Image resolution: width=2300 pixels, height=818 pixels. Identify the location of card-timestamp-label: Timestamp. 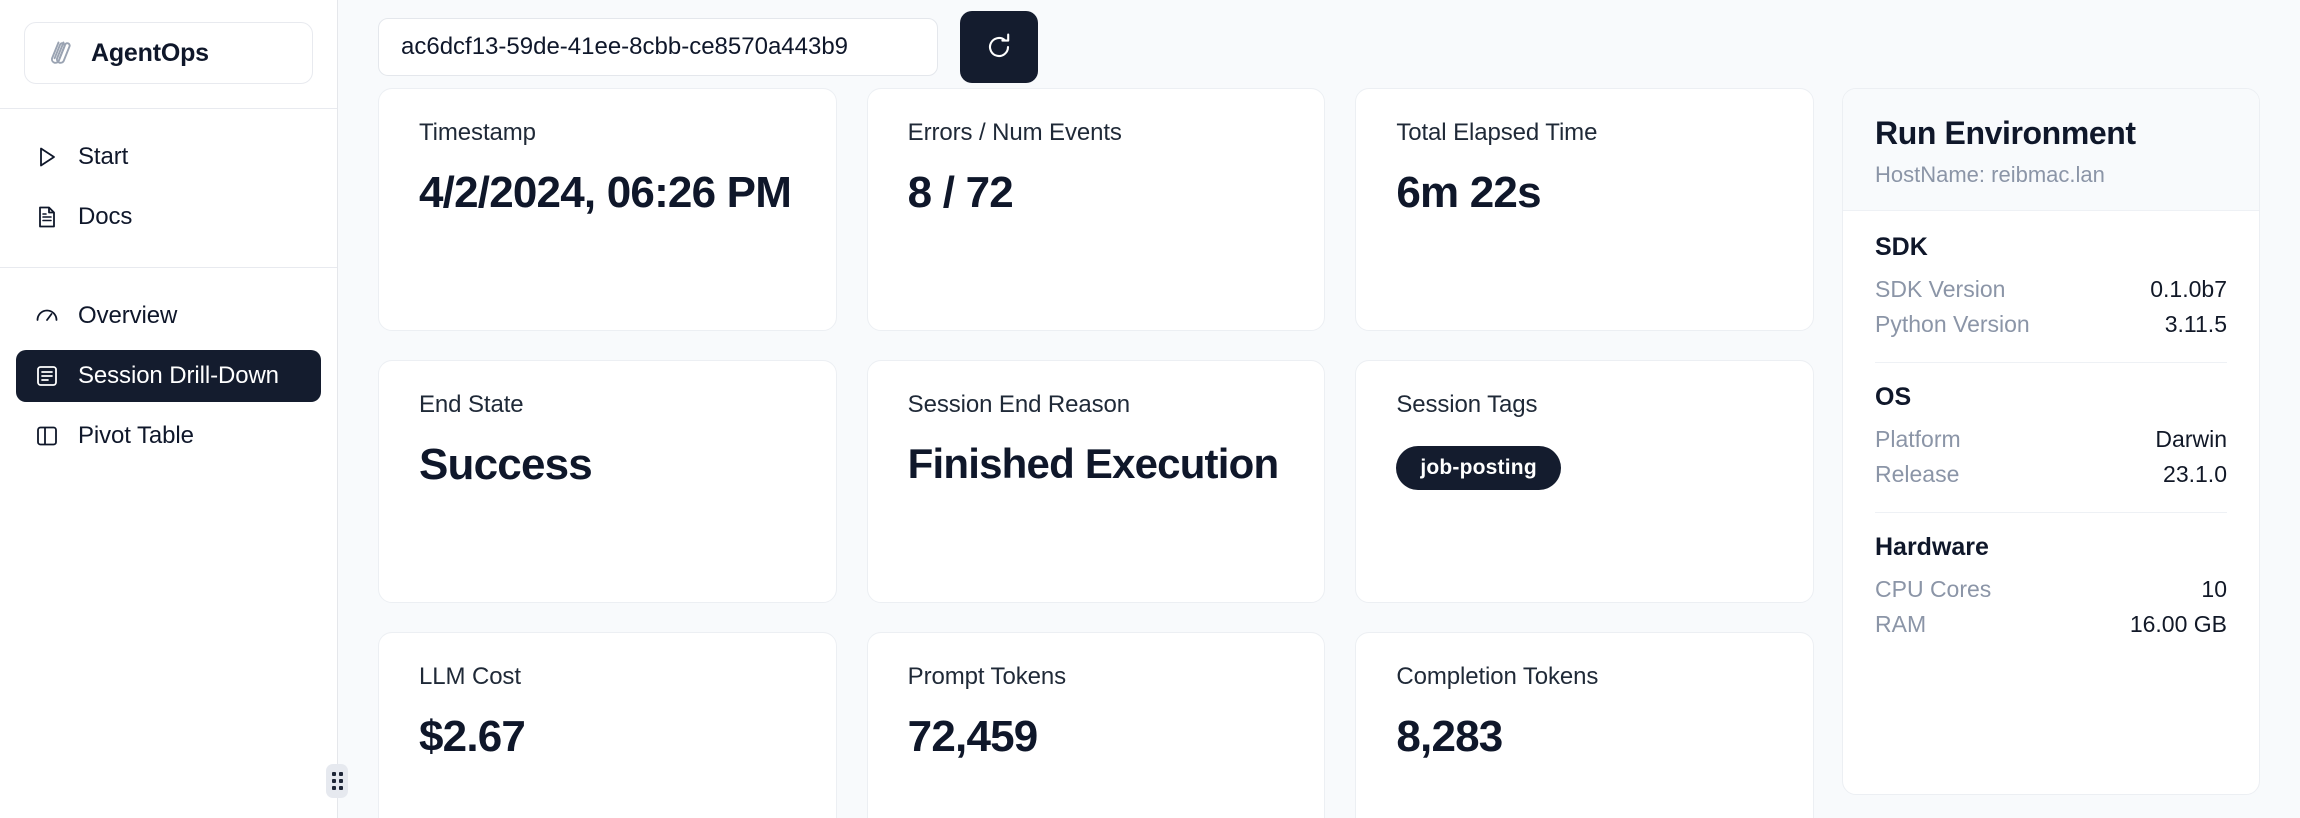
(477, 132).